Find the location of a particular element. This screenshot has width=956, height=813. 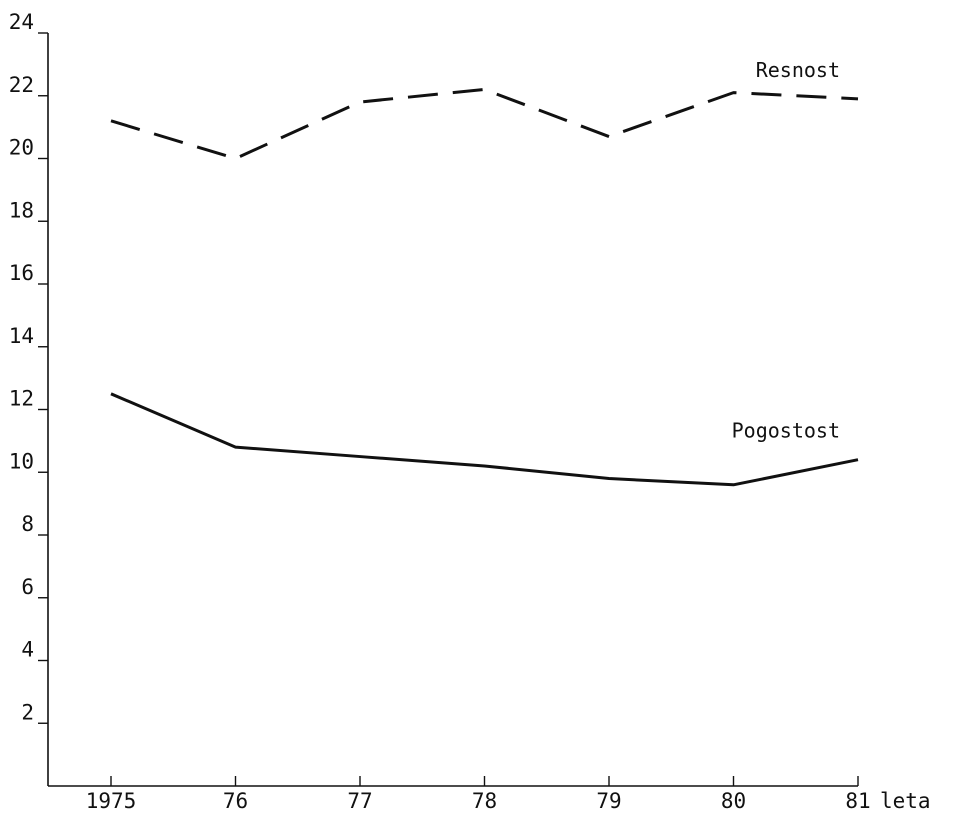

y-tick-label: 2 is located at coordinates (27, 712).